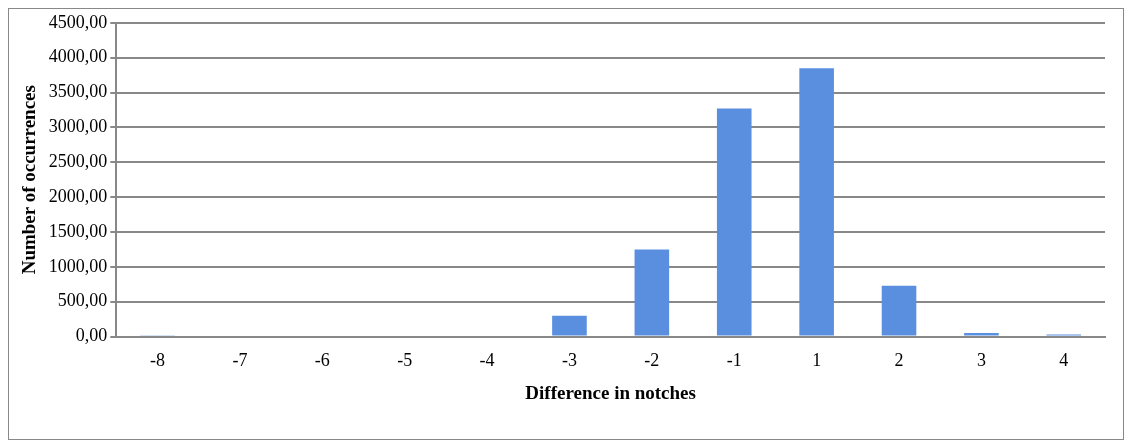 The height and width of the screenshot is (448, 1132). Describe the element at coordinates (569, 360) in the screenshot. I see `x-tick-label: -3` at that location.